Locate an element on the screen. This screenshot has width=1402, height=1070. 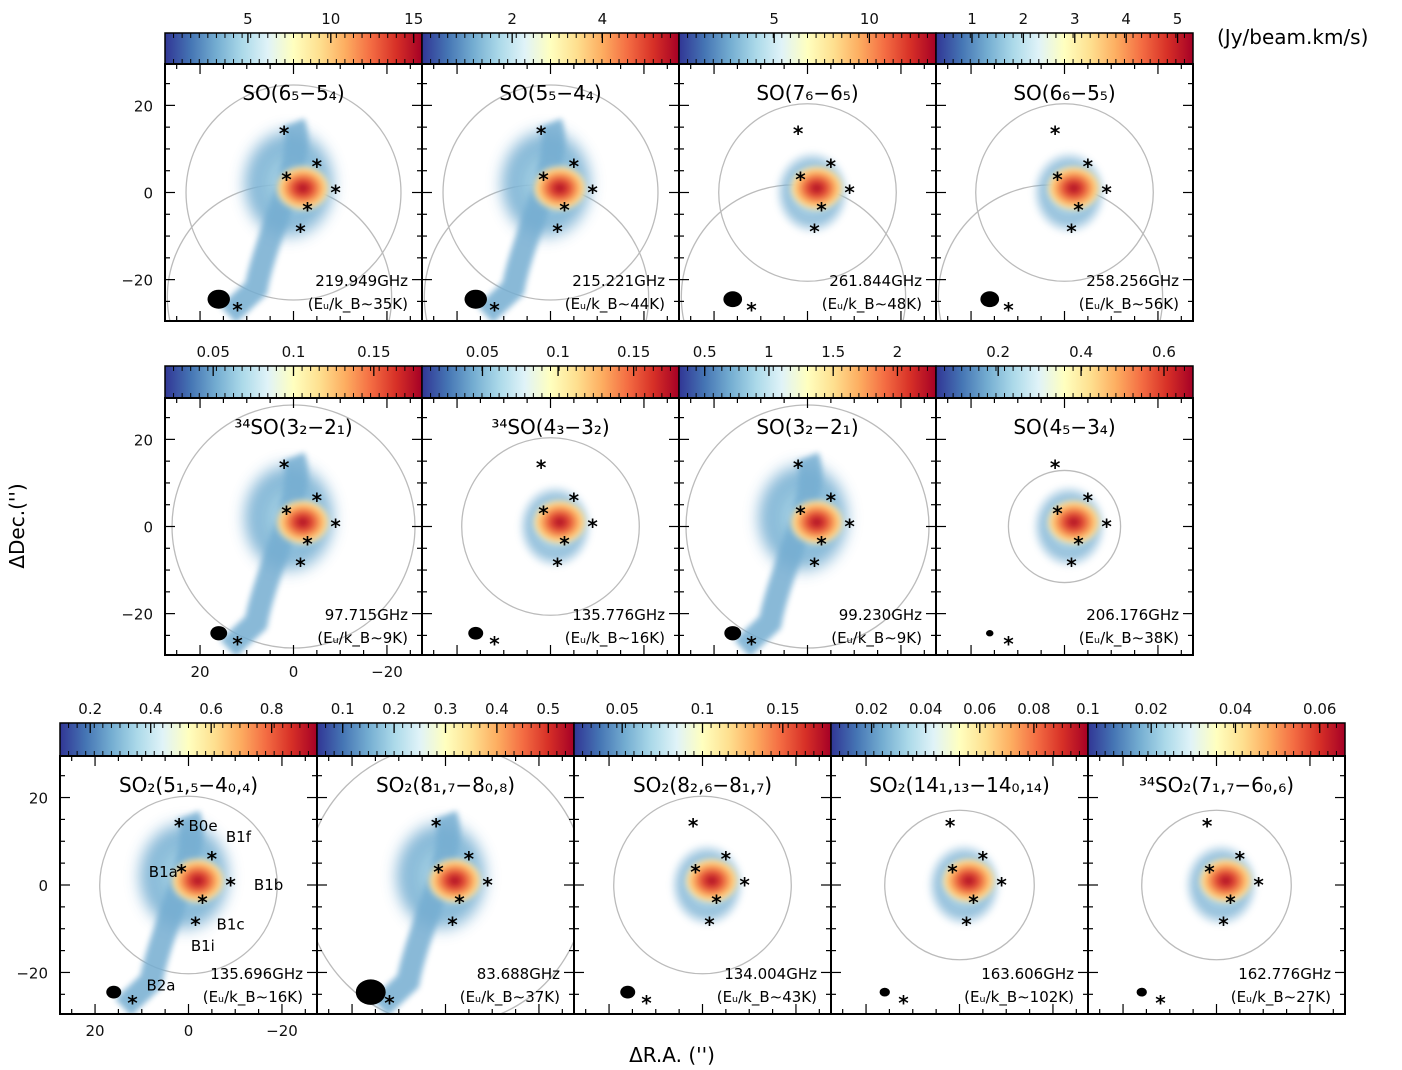
colorbar-tick-label: 0.06 is located at coordinates (979, 709).